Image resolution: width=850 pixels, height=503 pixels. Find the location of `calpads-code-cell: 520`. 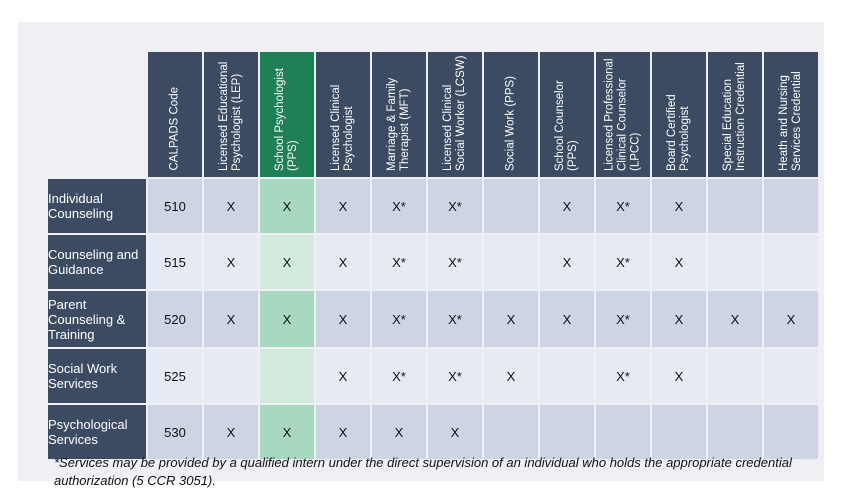

calpads-code-cell: 520 is located at coordinates (175, 319).